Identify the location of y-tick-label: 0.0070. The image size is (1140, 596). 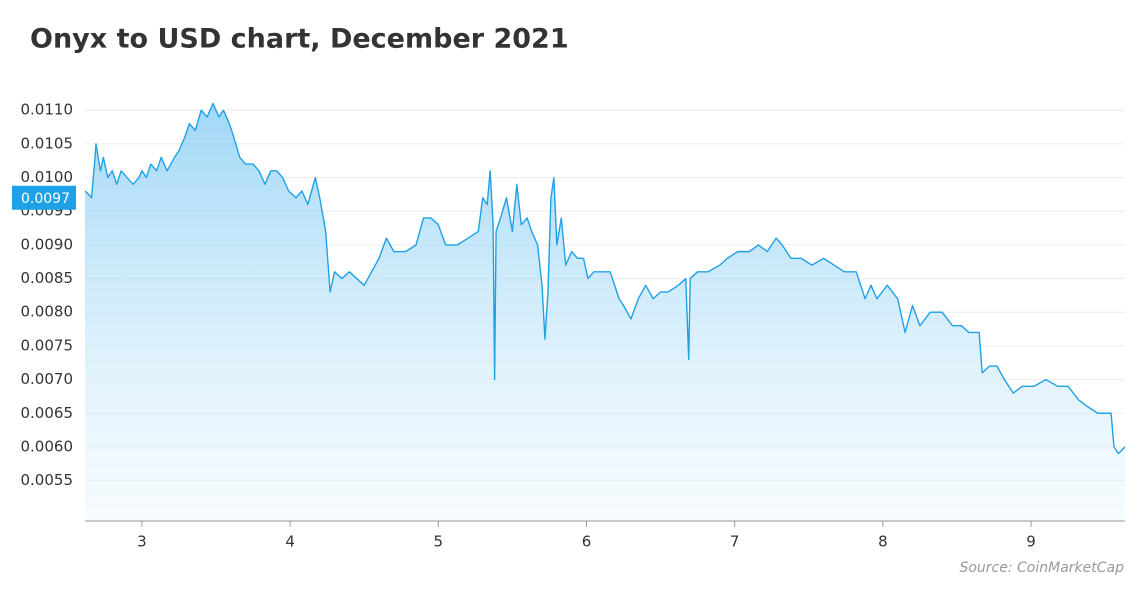
(47, 379).